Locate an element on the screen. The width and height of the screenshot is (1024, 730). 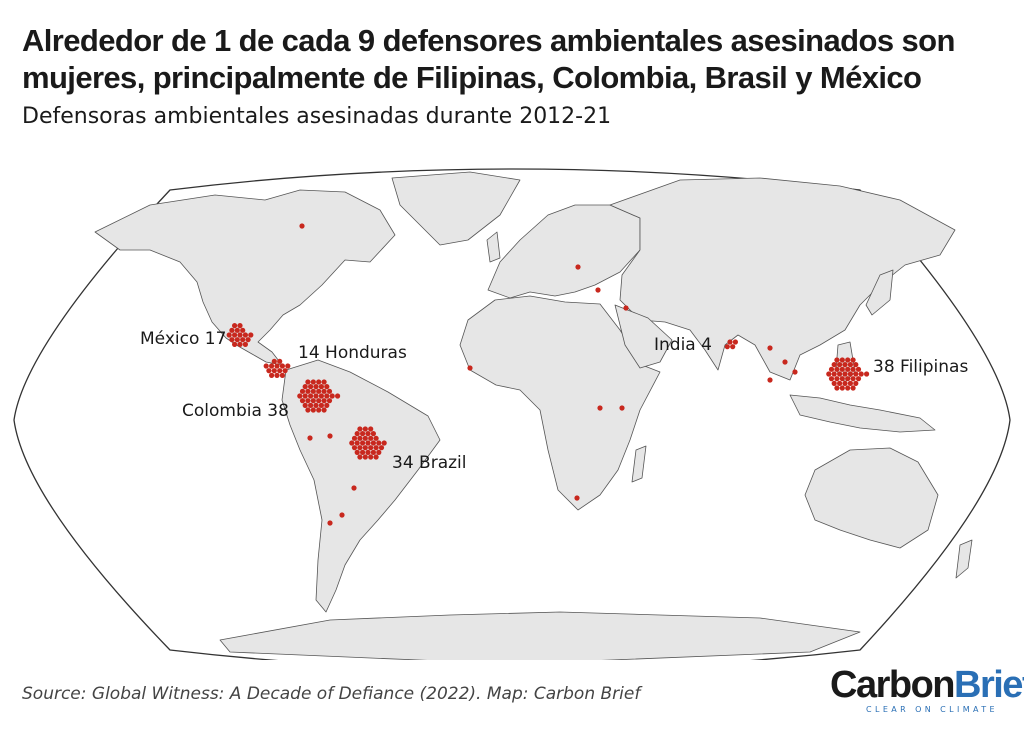
britain is located at coordinates (493, 247).